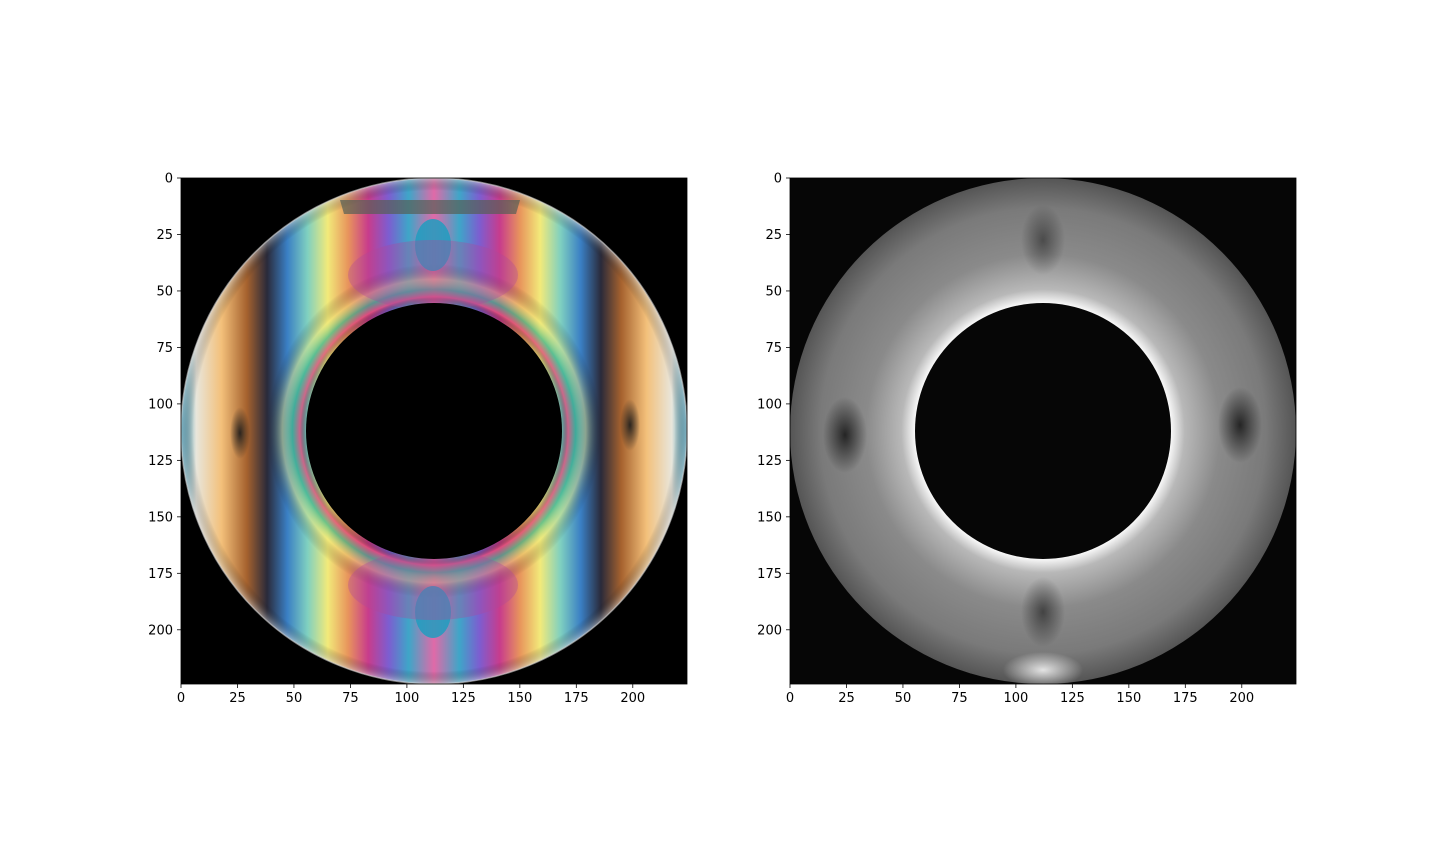 The width and height of the screenshot is (1440, 852). What do you see at coordinates (160, 461) in the screenshot?
I see `left-y-tick-label: 125` at bounding box center [160, 461].